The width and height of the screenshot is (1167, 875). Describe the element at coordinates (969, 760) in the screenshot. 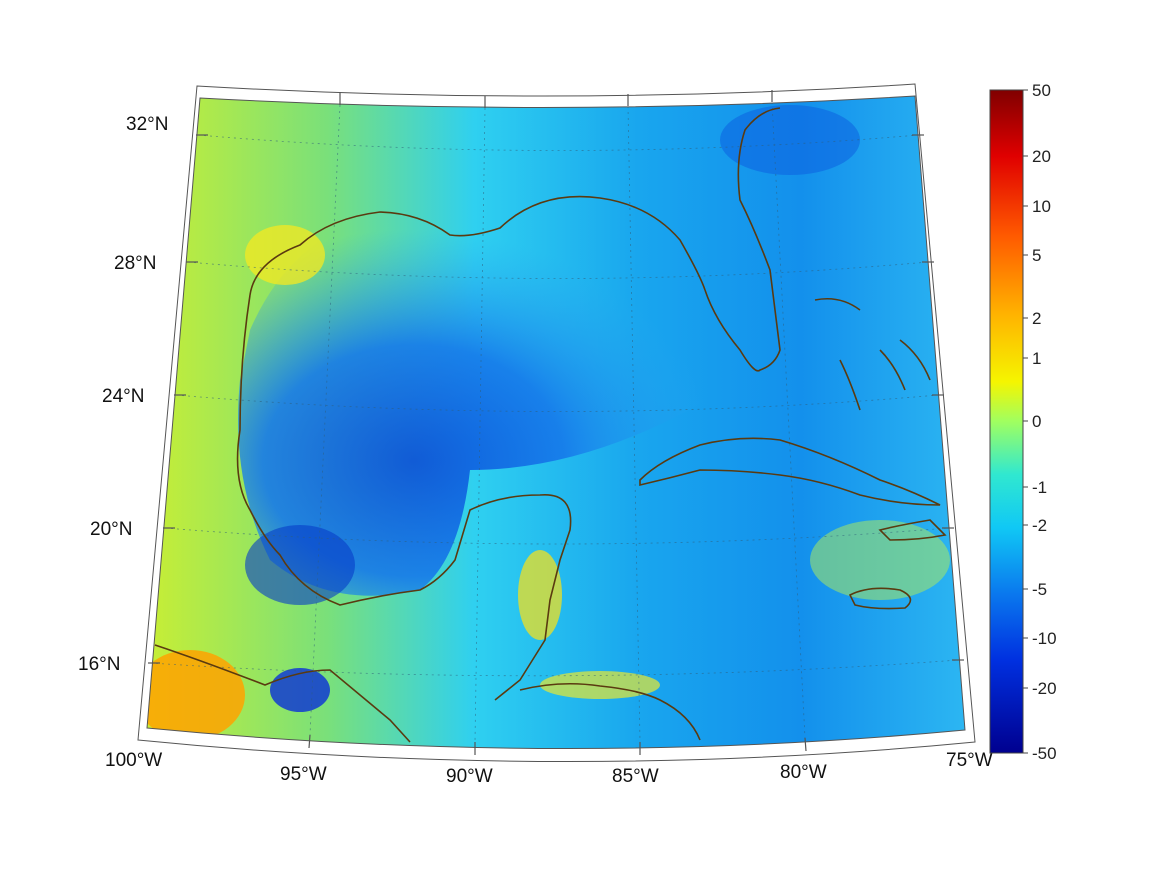

I see `lon-label-75w: 75°W` at that location.